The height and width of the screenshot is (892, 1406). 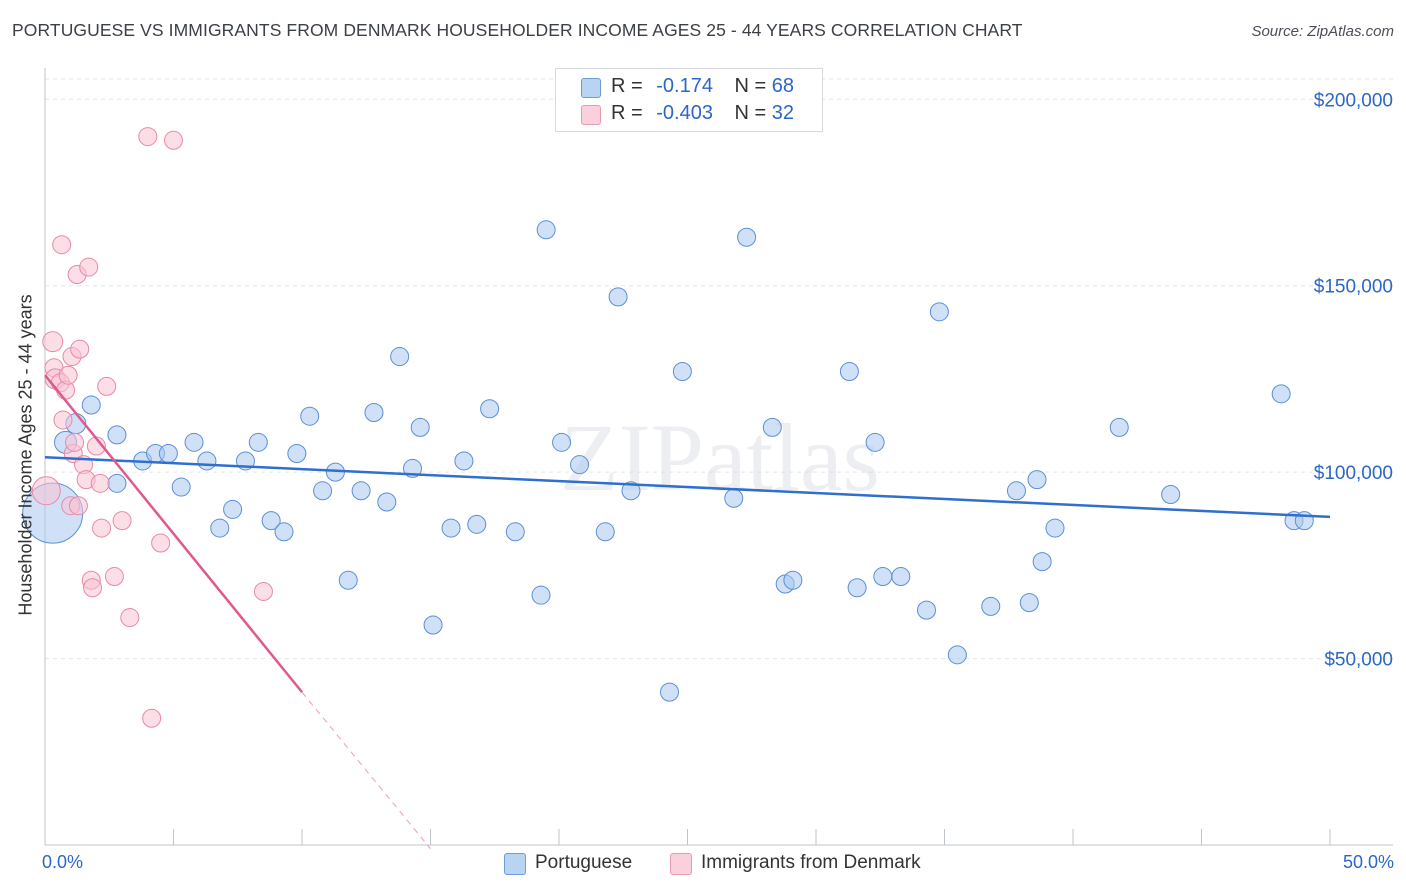 I want to click on y-tick-label: $50,000, so click(x=1358, y=660).